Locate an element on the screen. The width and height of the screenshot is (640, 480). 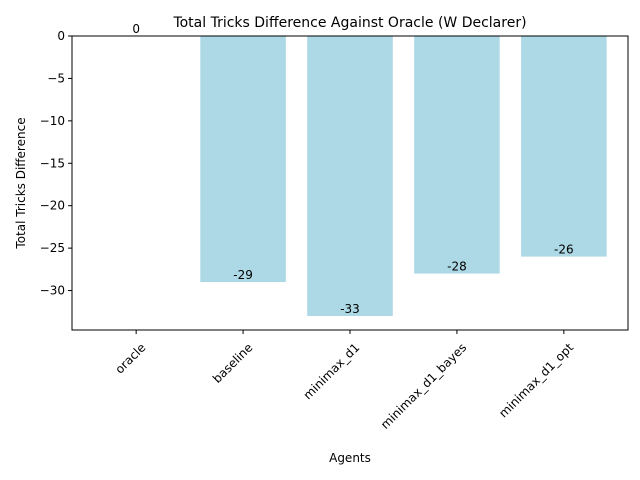
bar-minimax_d1_bayes is located at coordinates (457, 155).